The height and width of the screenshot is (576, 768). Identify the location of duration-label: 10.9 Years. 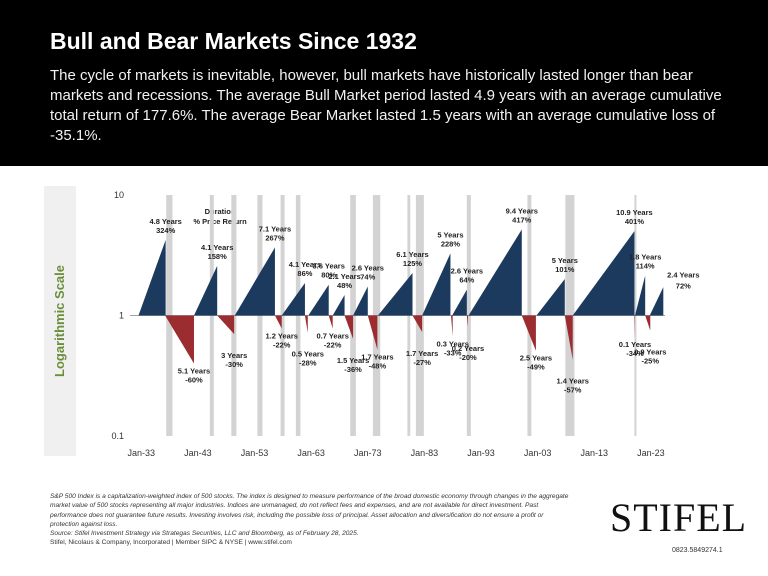
(634, 212).